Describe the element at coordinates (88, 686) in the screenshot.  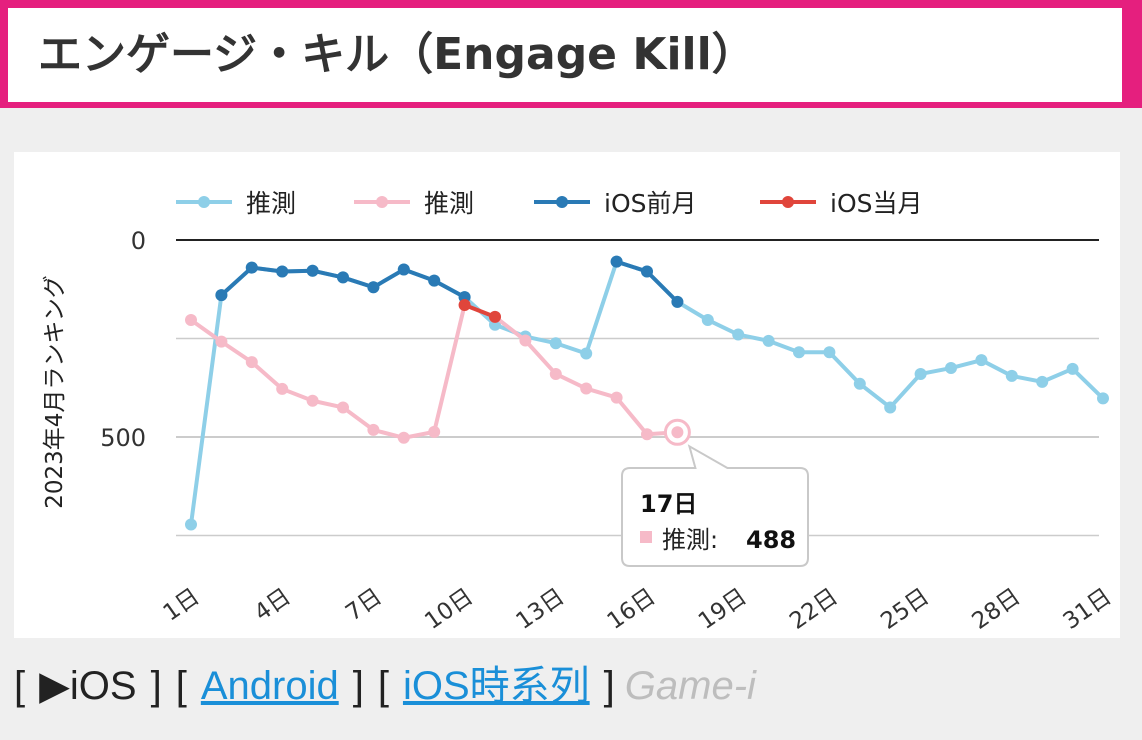
I see `ios-current-label: ▶iOS` at that location.